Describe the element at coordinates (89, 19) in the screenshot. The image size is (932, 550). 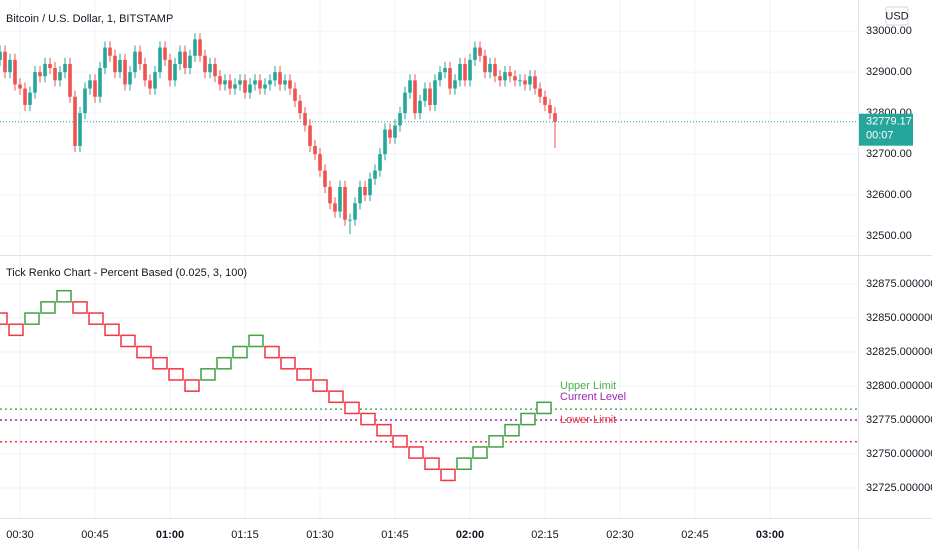
I see `chart-title: Bitcoin / U.S. Dollar, 1, BITSTAMP` at that location.